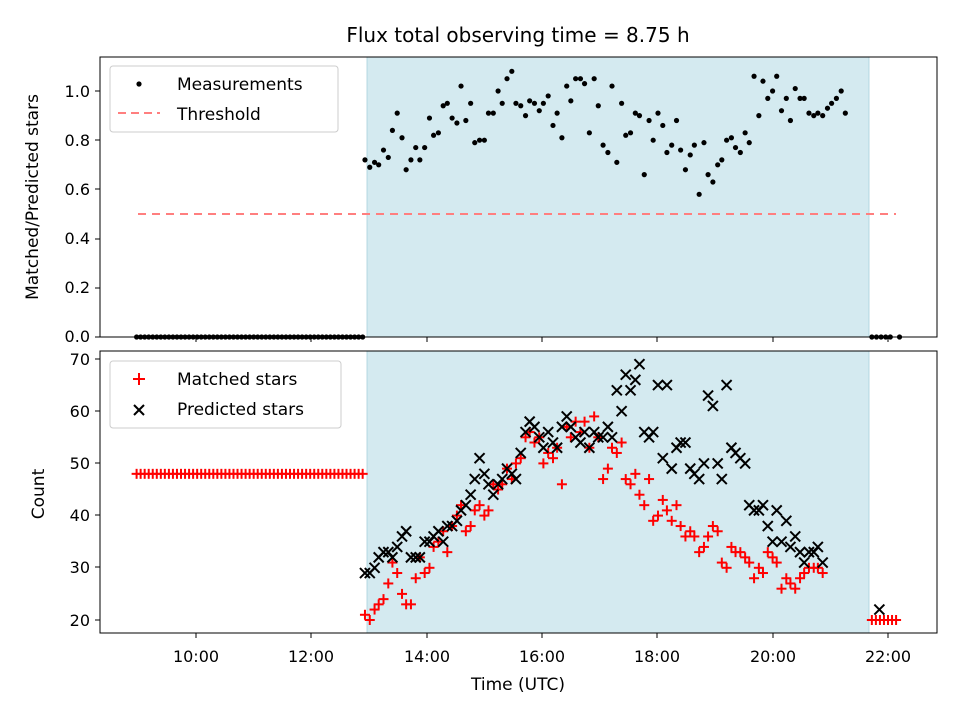  Describe the element at coordinates (240, 85) in the screenshot. I see `legend-label: Measurements` at that location.